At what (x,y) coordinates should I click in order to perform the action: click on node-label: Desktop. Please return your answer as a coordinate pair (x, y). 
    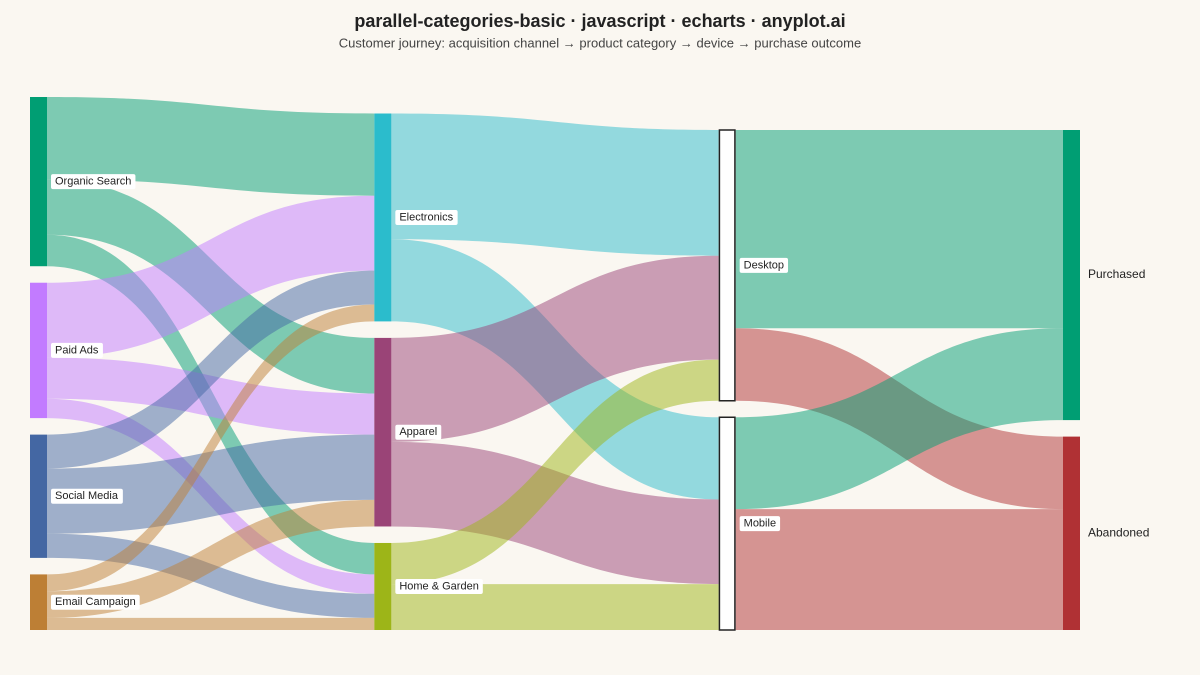
    Looking at the image, I should click on (764, 265).